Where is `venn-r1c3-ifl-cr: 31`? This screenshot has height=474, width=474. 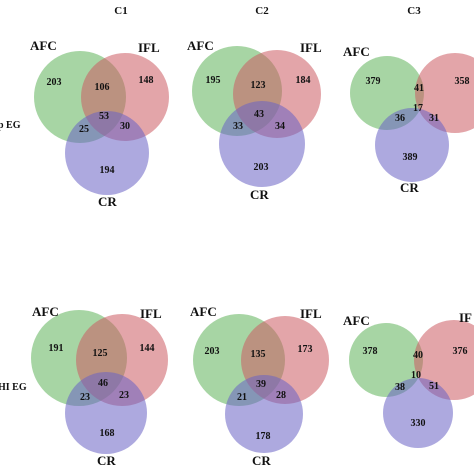 venn-r1c3-ifl-cr: 31 is located at coordinates (434, 118).